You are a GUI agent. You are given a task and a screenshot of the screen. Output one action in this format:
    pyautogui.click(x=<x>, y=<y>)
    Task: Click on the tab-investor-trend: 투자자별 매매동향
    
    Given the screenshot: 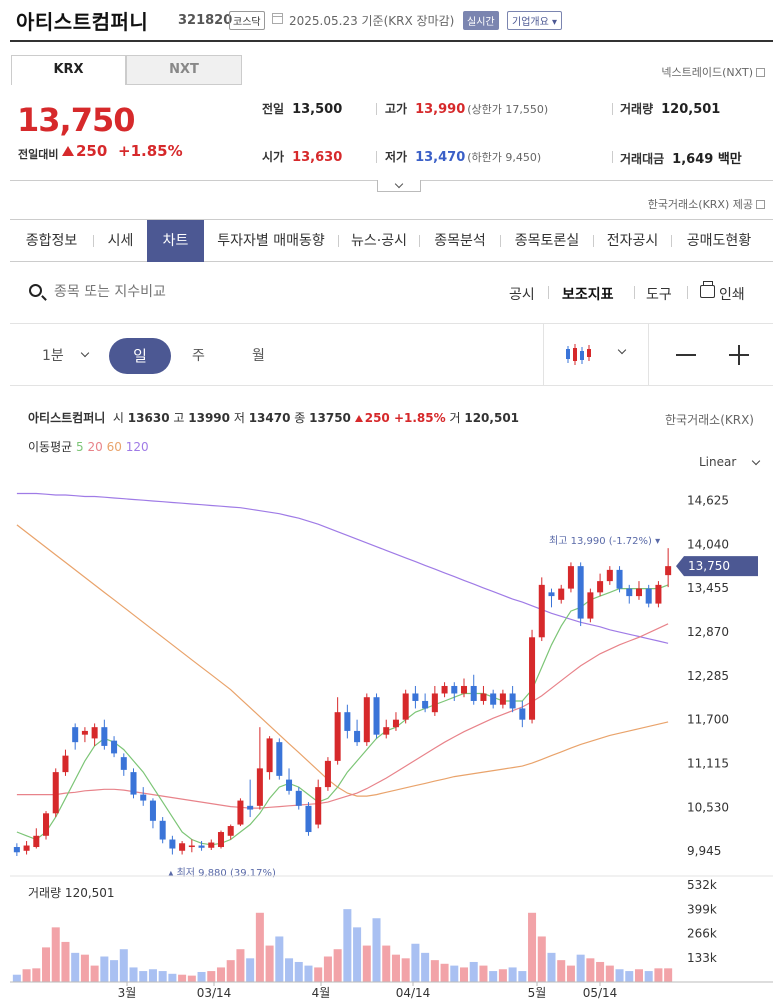 What is the action you would take?
    pyautogui.click(x=271, y=241)
    